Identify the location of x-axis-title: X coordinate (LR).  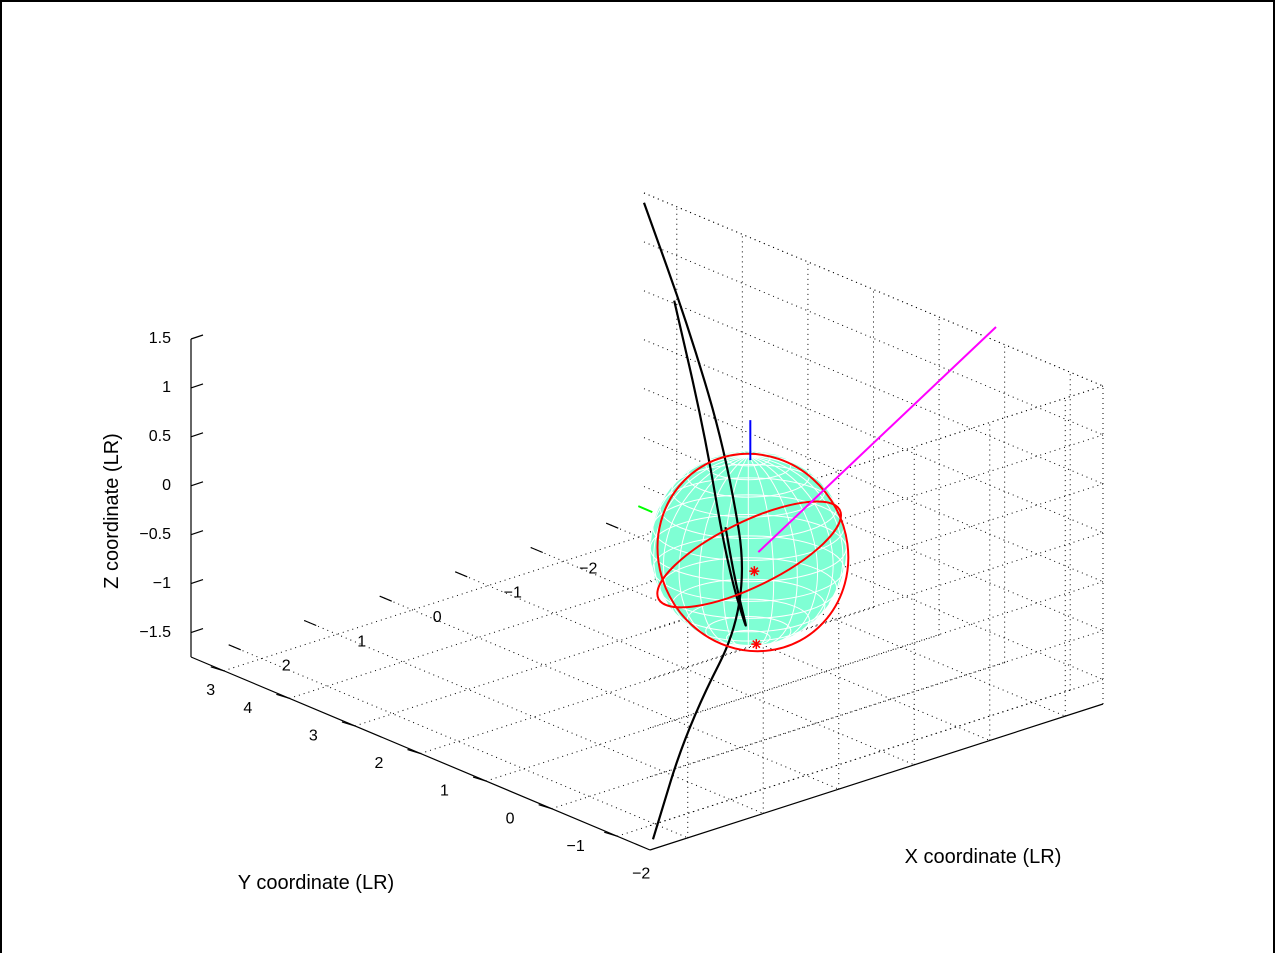
(983, 857).